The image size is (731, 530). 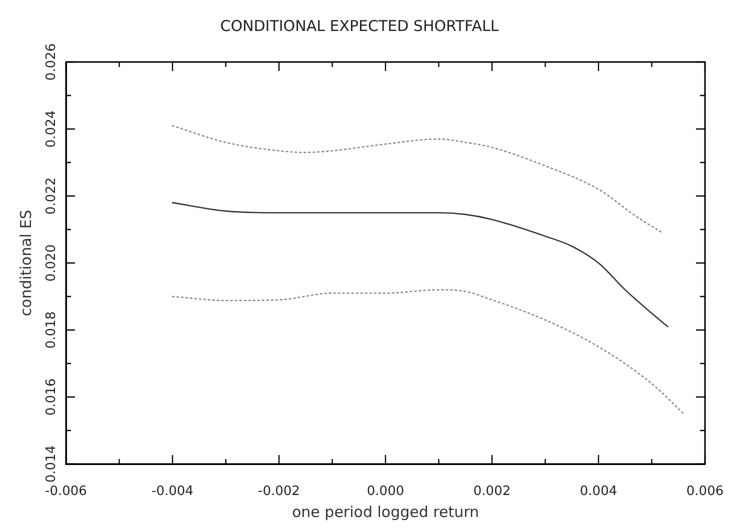 I want to click on x-tick-label: -0.006, so click(x=66, y=491).